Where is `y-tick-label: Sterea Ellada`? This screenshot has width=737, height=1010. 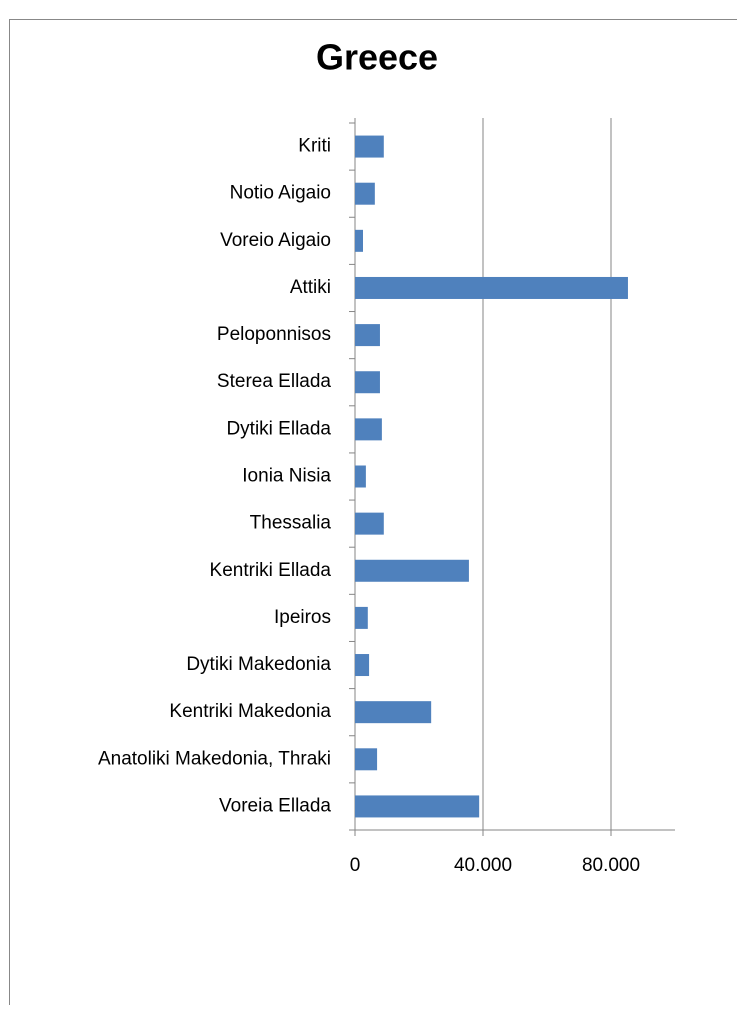
y-tick-label: Sterea Ellada is located at coordinates (274, 381).